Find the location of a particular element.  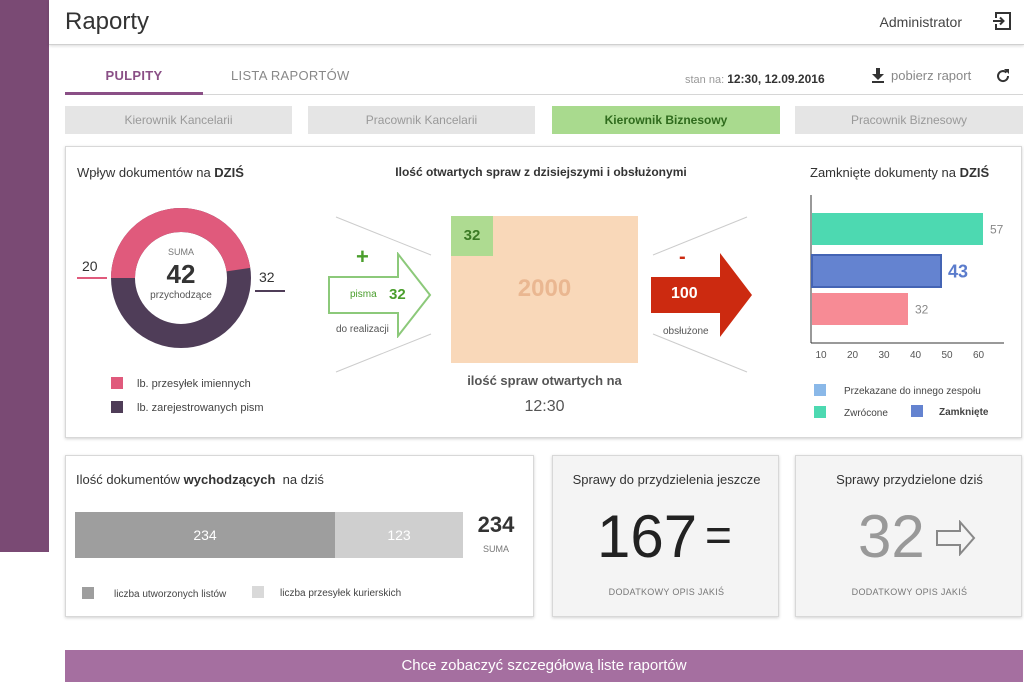

header: Raporty Administrator is located at coordinates (536, 22).